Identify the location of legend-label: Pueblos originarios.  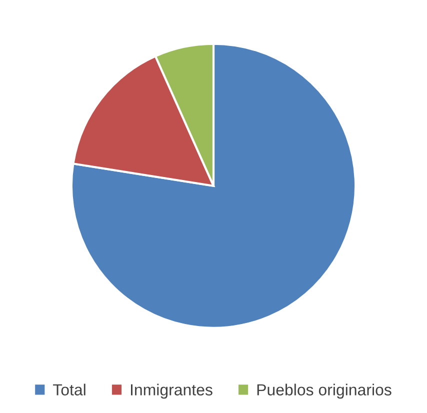
(324, 391).